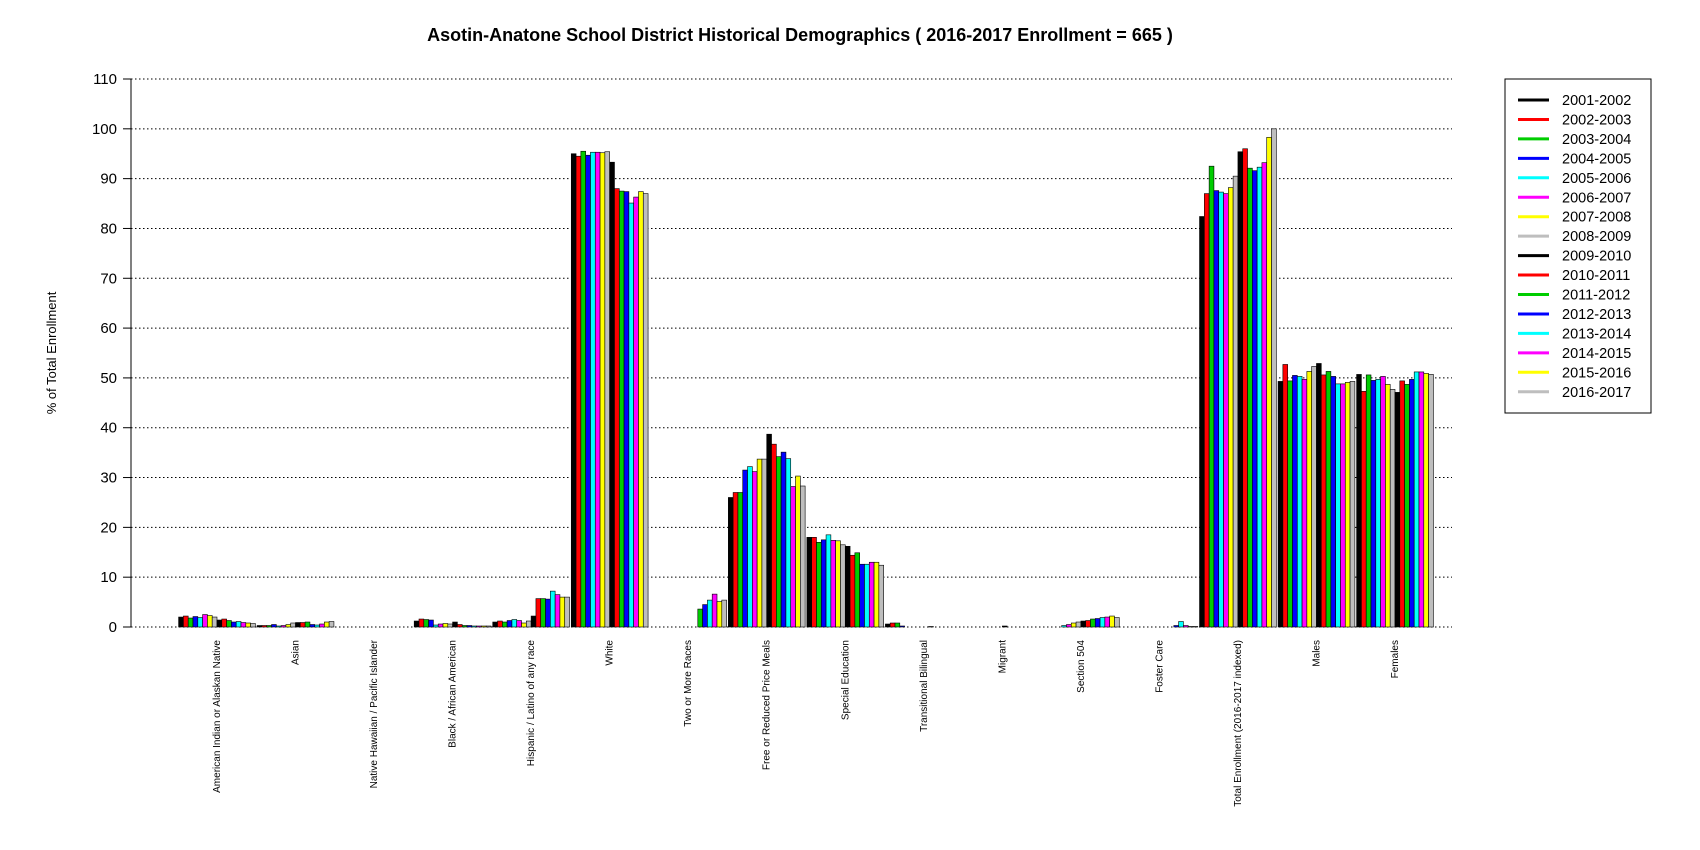 Image resolution: width=1700 pixels, height=850 pixels. Describe the element at coordinates (296, 652) in the screenshot. I see `x-tick-label: Asian` at that location.